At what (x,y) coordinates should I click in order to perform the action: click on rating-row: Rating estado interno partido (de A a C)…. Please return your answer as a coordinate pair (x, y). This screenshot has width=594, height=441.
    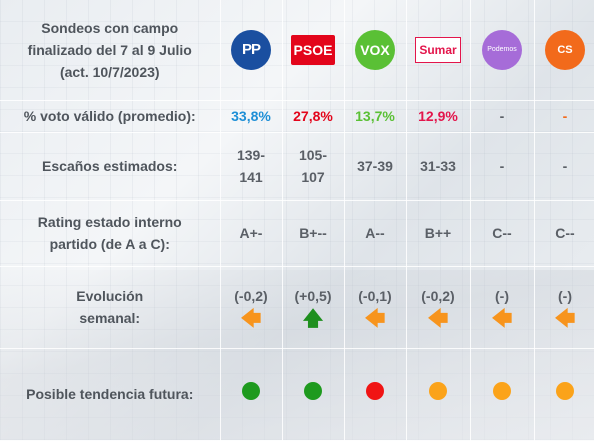
    Looking at the image, I should click on (297, 233).